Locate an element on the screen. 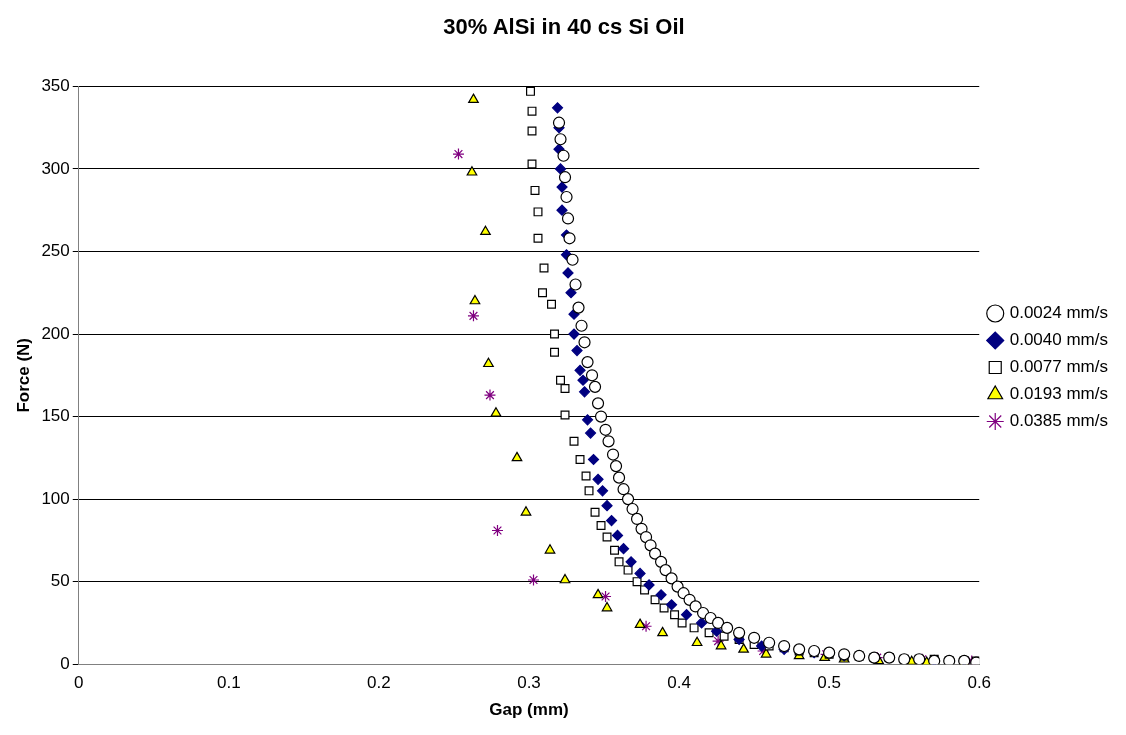 The width and height of the screenshot is (1126, 735). x-axis-title: Gap (mm) is located at coordinates (529, 710).